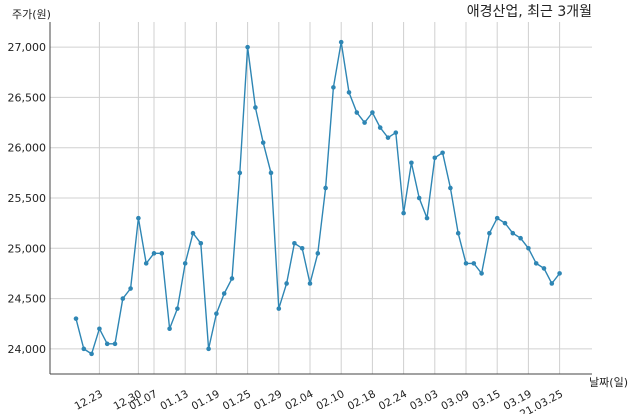  Describe the element at coordinates (299, 400) in the screenshot. I see `x-tick-label: 02.04` at that location.